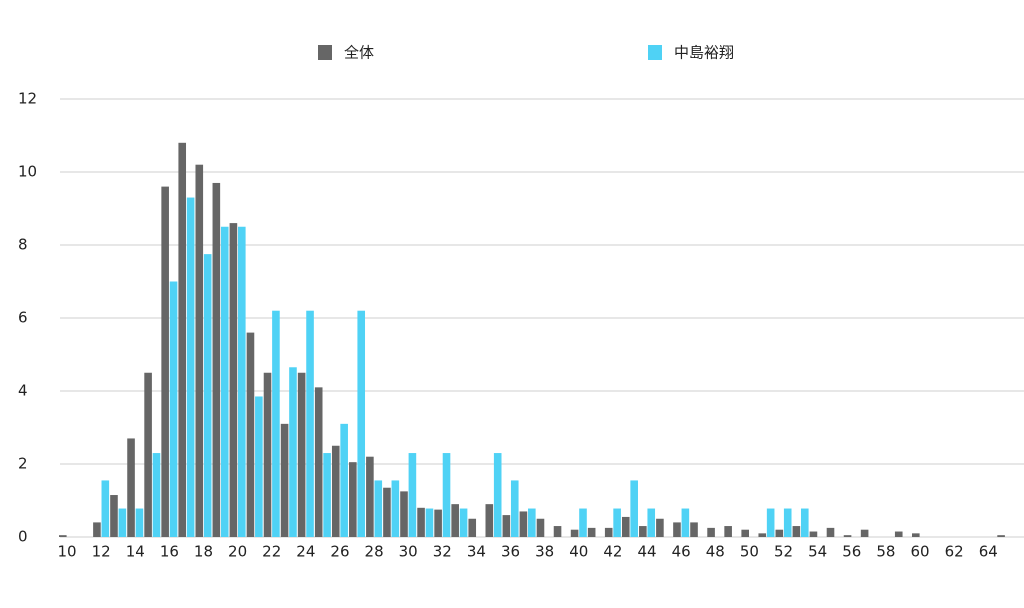 The width and height of the screenshot is (1024, 608). What do you see at coordinates (988, 552) in the screenshot?
I see `x-tick-label: 64` at bounding box center [988, 552].